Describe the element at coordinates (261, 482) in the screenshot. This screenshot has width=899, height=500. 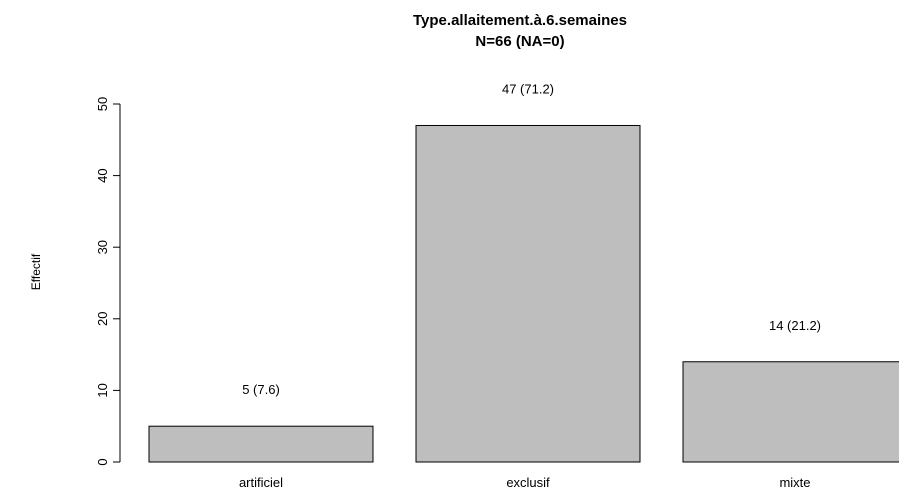
I see `x-category-label: artificiel` at that location.